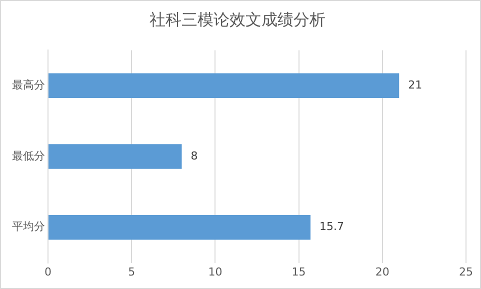 This screenshot has height=289, width=481. What do you see at coordinates (194, 155) in the screenshot?
I see `data-label: 8` at bounding box center [194, 155].